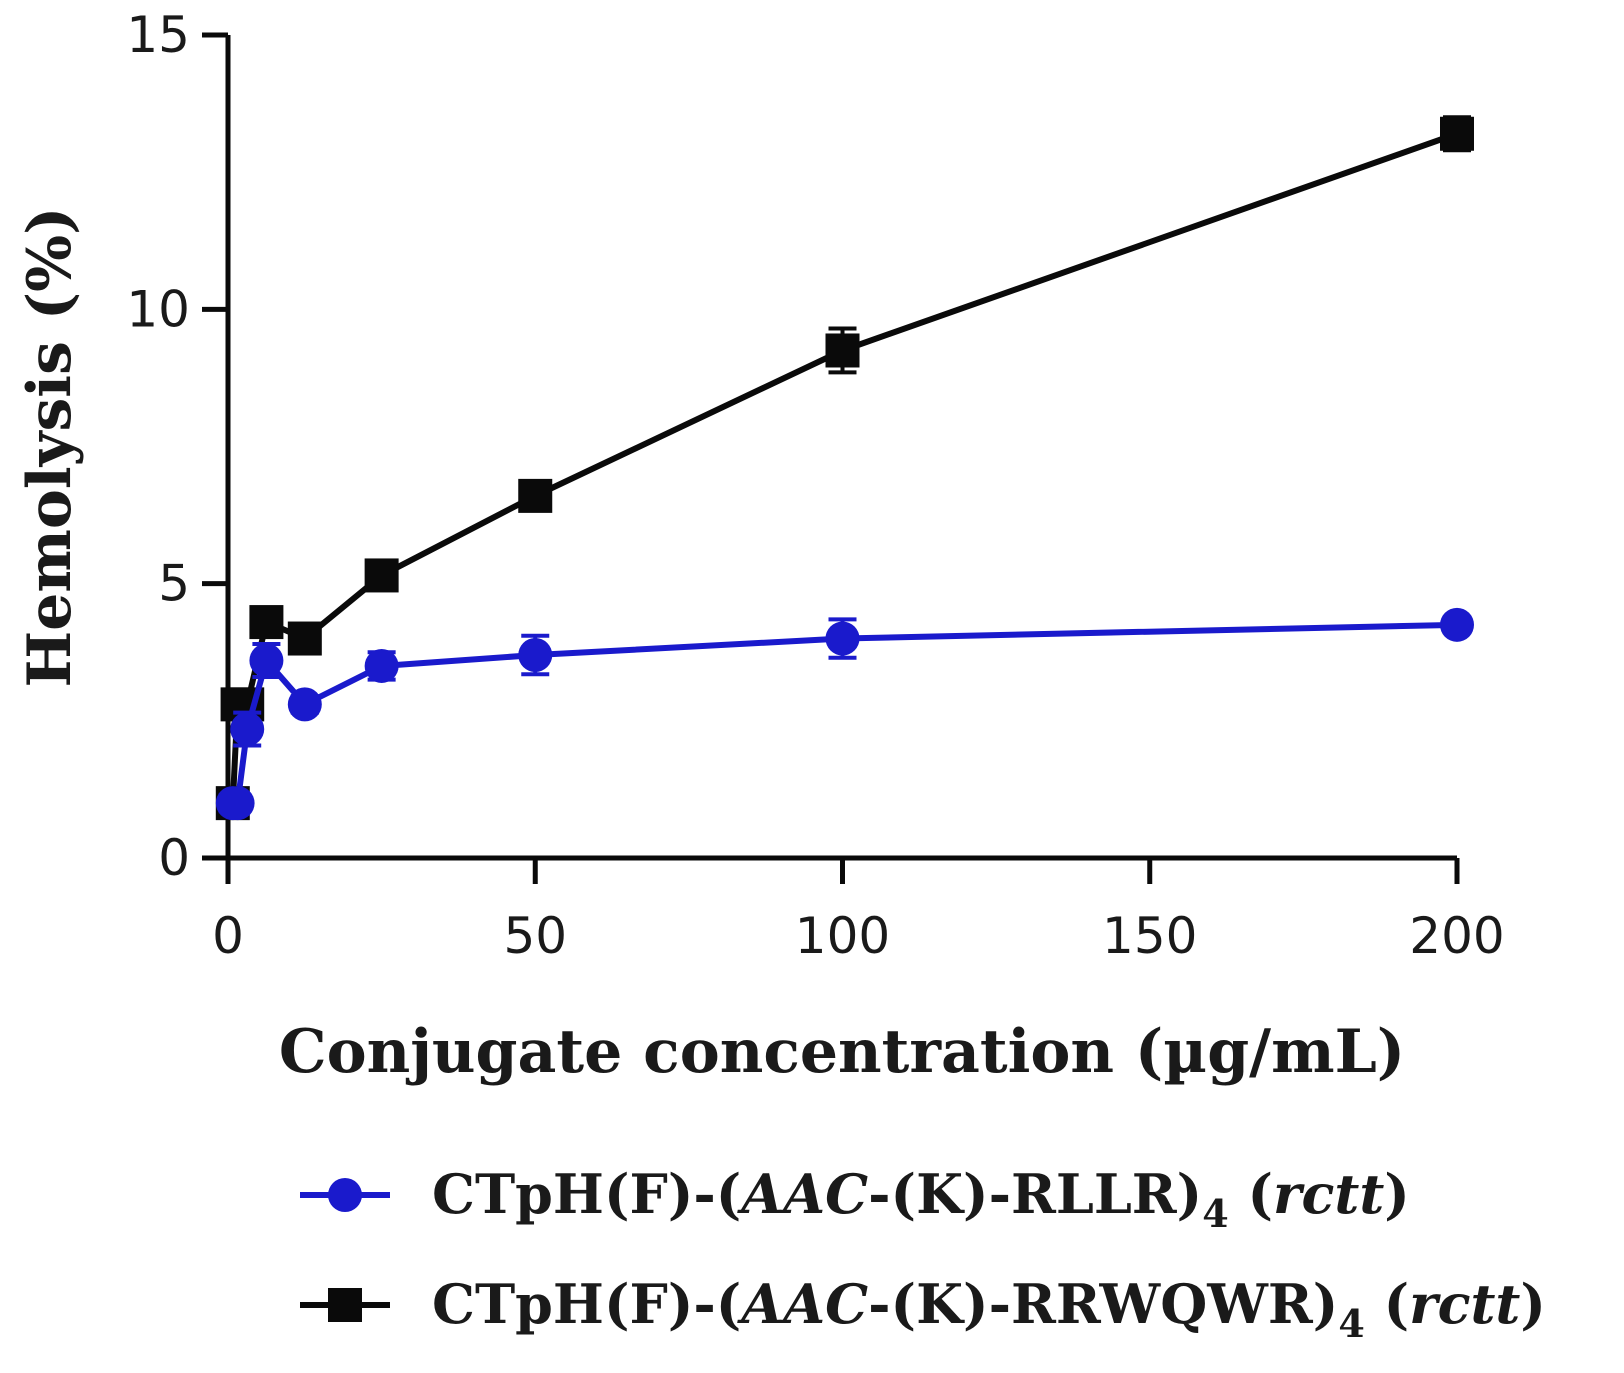 The image size is (1624, 1373). I want to click on x-tick-label: 150, so click(1149, 936).